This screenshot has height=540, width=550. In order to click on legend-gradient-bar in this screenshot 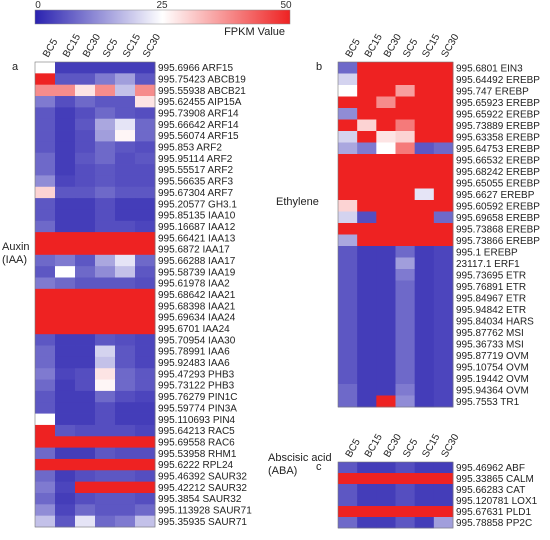, I will do `click(162, 17)`.